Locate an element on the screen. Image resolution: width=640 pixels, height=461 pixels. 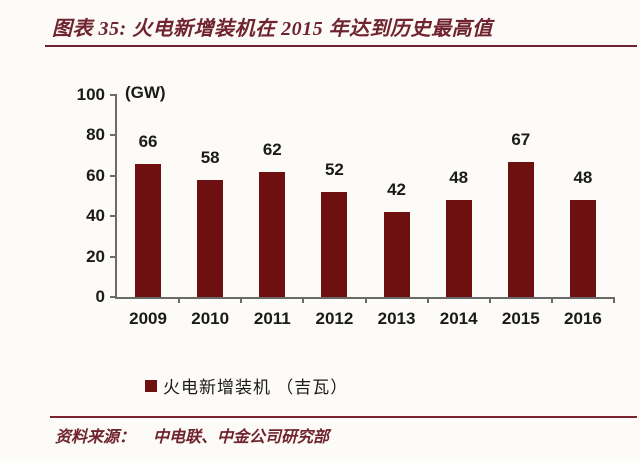
legend-series-label: 火电新增装机 （吉瓦） is located at coordinates (256, 387).